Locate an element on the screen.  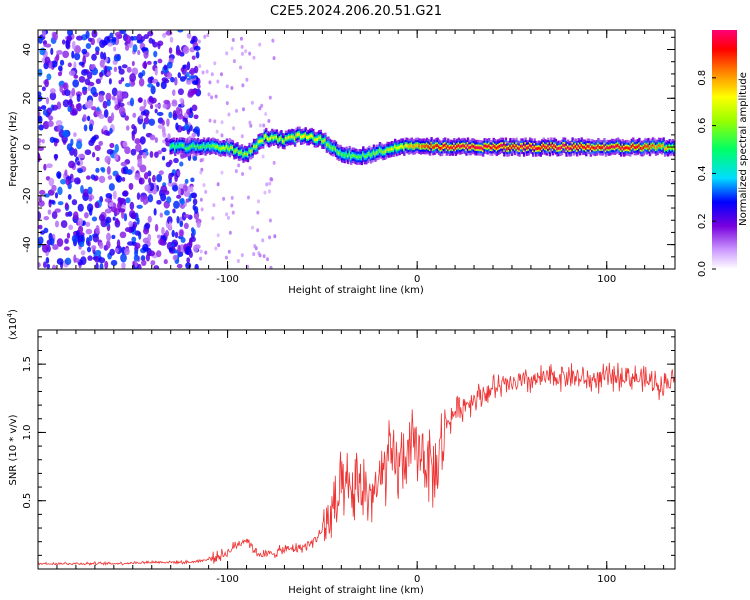
x-tick-label: -100 is located at coordinates (227, 279).